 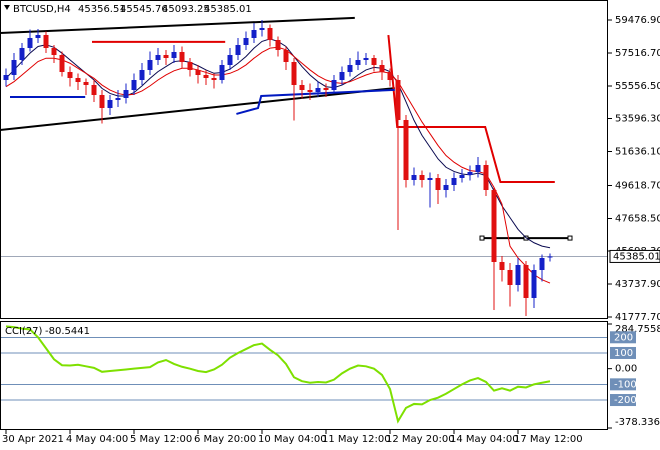 What do you see at coordinates (144, 9) in the screenshot?
I see `header-high: 45545.76` at bounding box center [144, 9].